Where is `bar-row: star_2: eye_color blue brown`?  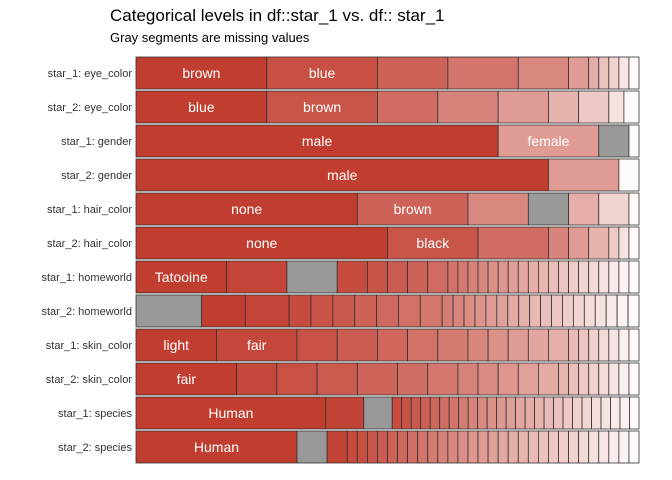 bar-row: star_2: eye_color blue brown is located at coordinates (344, 107).